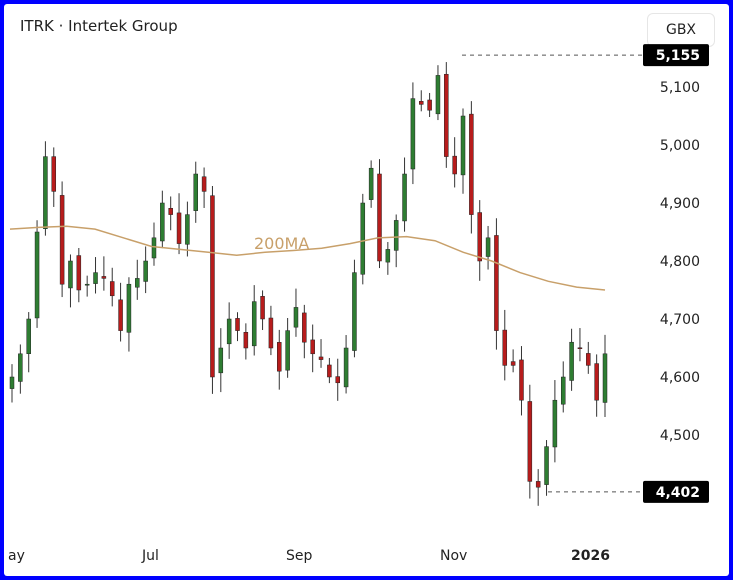  Describe the element at coordinates (99, 26) in the screenshot. I see `chart-title: ITRK · Intertek Group` at that location.